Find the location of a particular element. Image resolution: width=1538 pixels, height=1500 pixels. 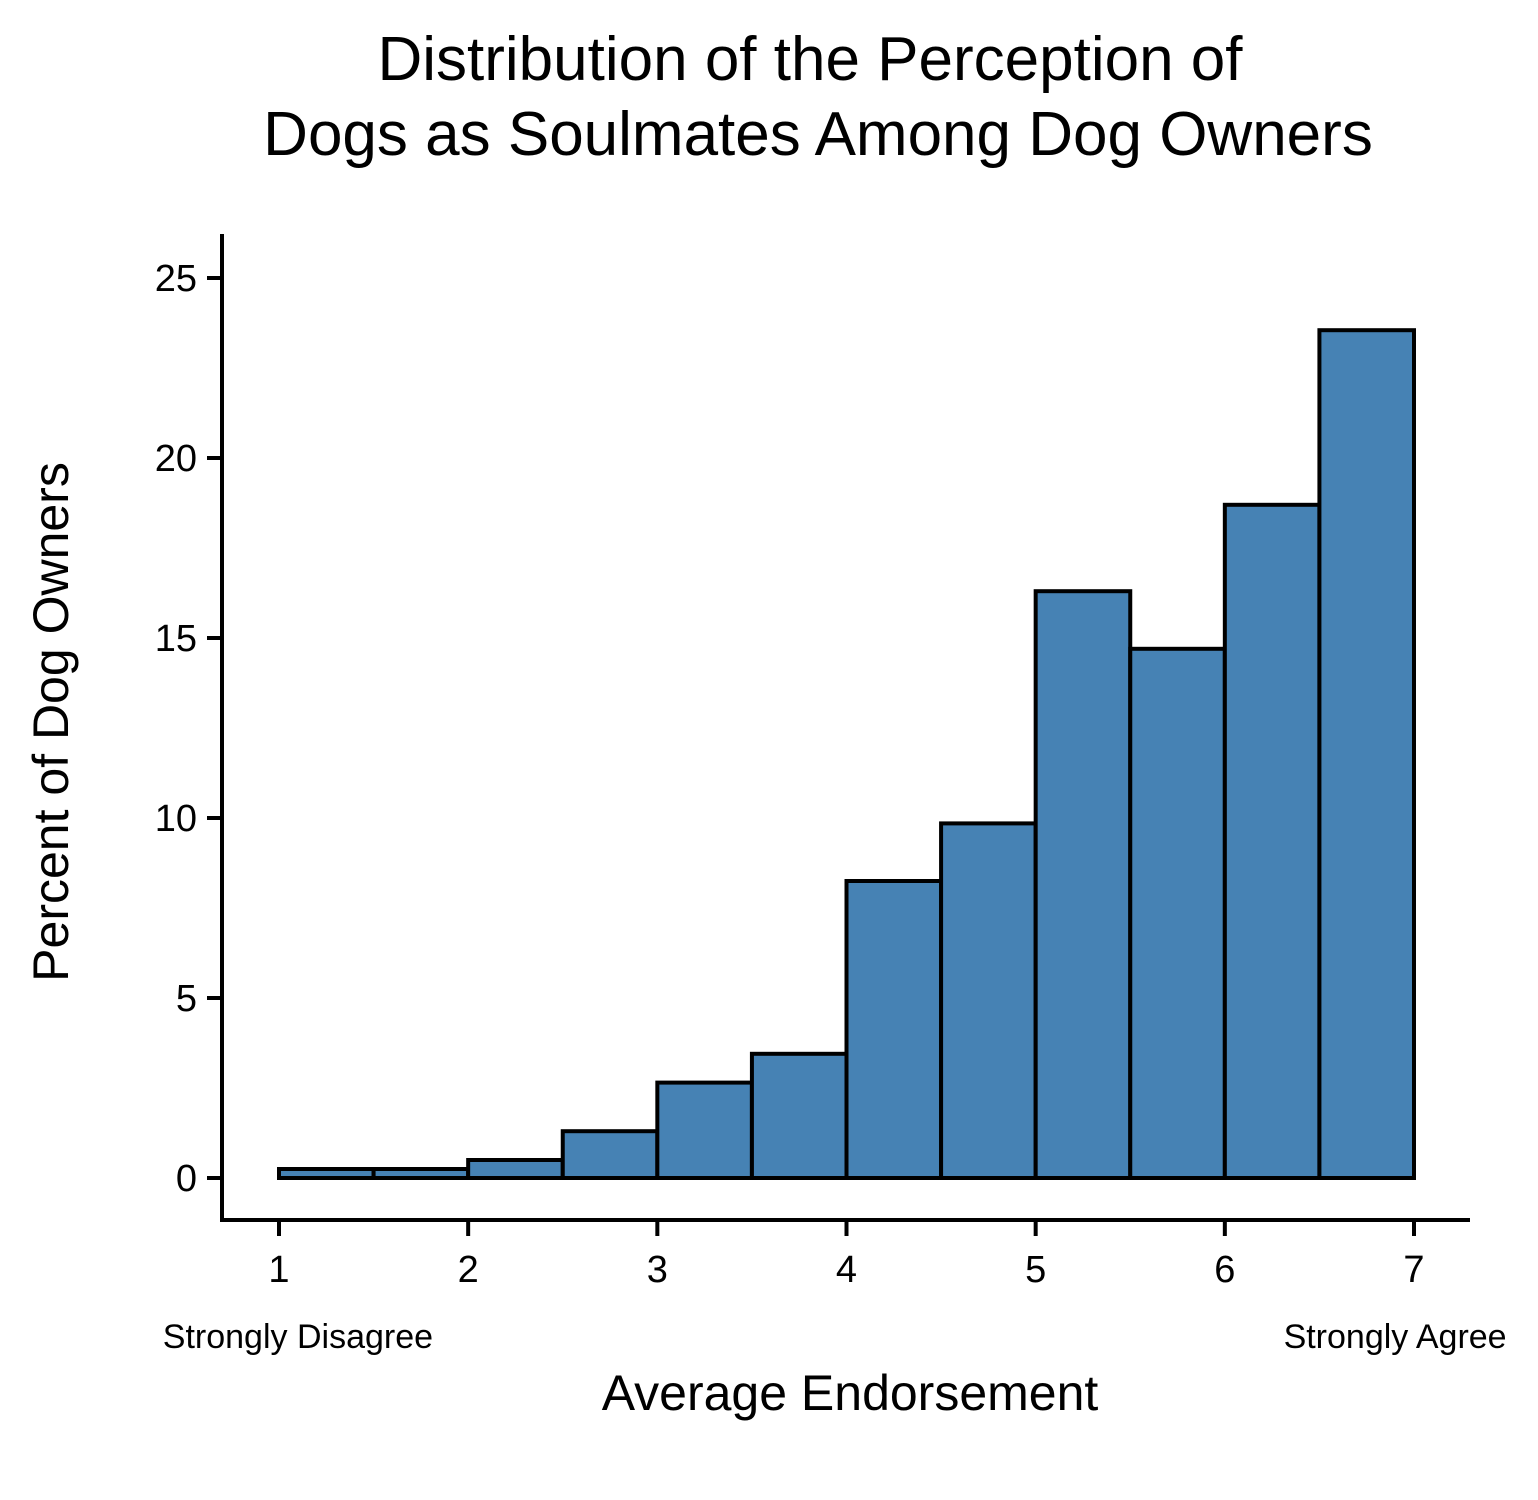

x-ticks-group: 1 2 3 4 5 6 7 is located at coordinates (846, 1255).